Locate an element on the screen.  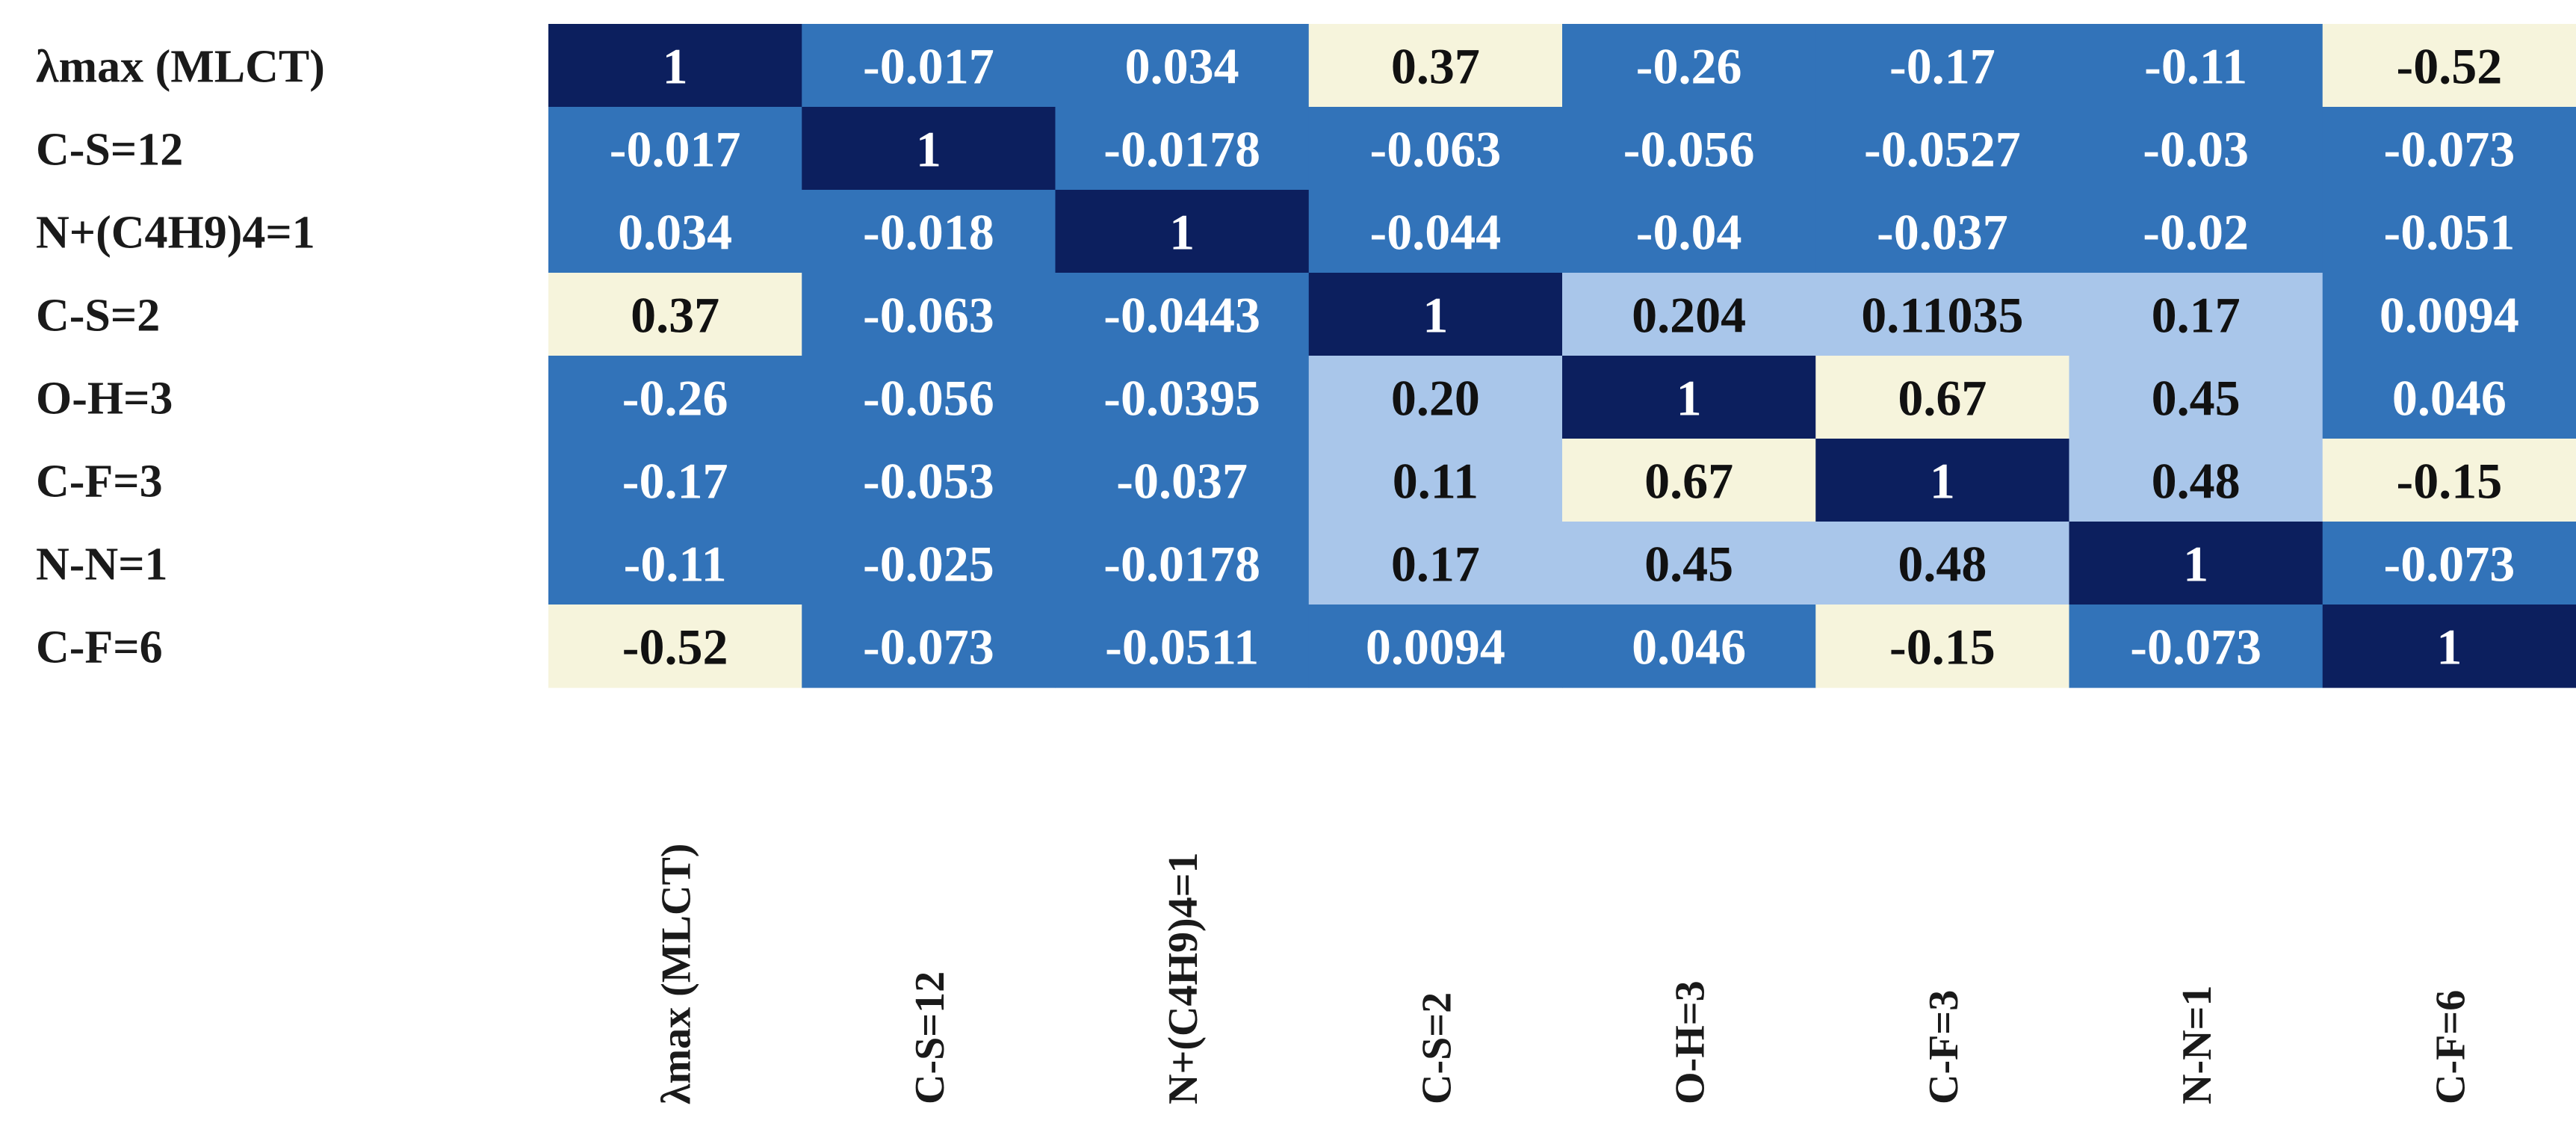
row-label: C-F=6 is located at coordinates (99, 648).